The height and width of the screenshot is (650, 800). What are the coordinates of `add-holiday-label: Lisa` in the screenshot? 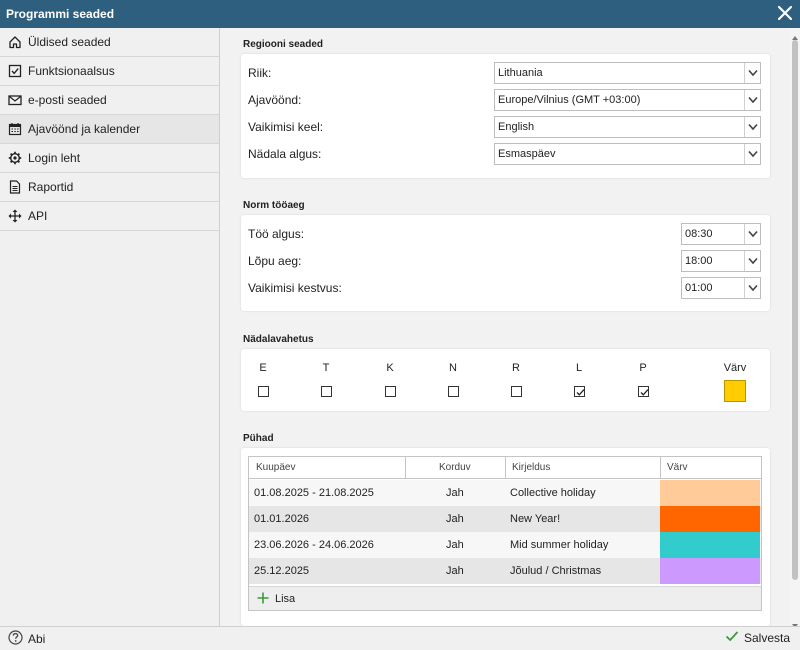 It's located at (285, 599).